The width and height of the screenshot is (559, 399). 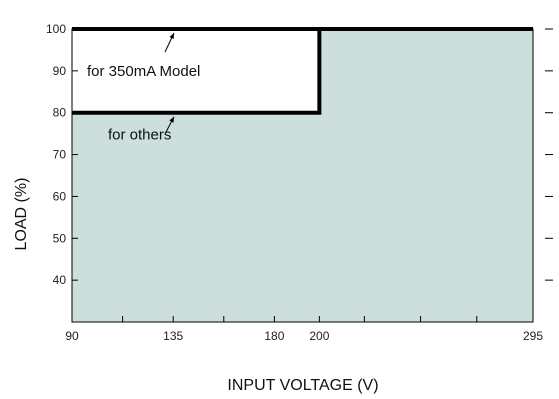 What do you see at coordinates (173, 336) in the screenshot?
I see `x-tick-label: 135` at bounding box center [173, 336].